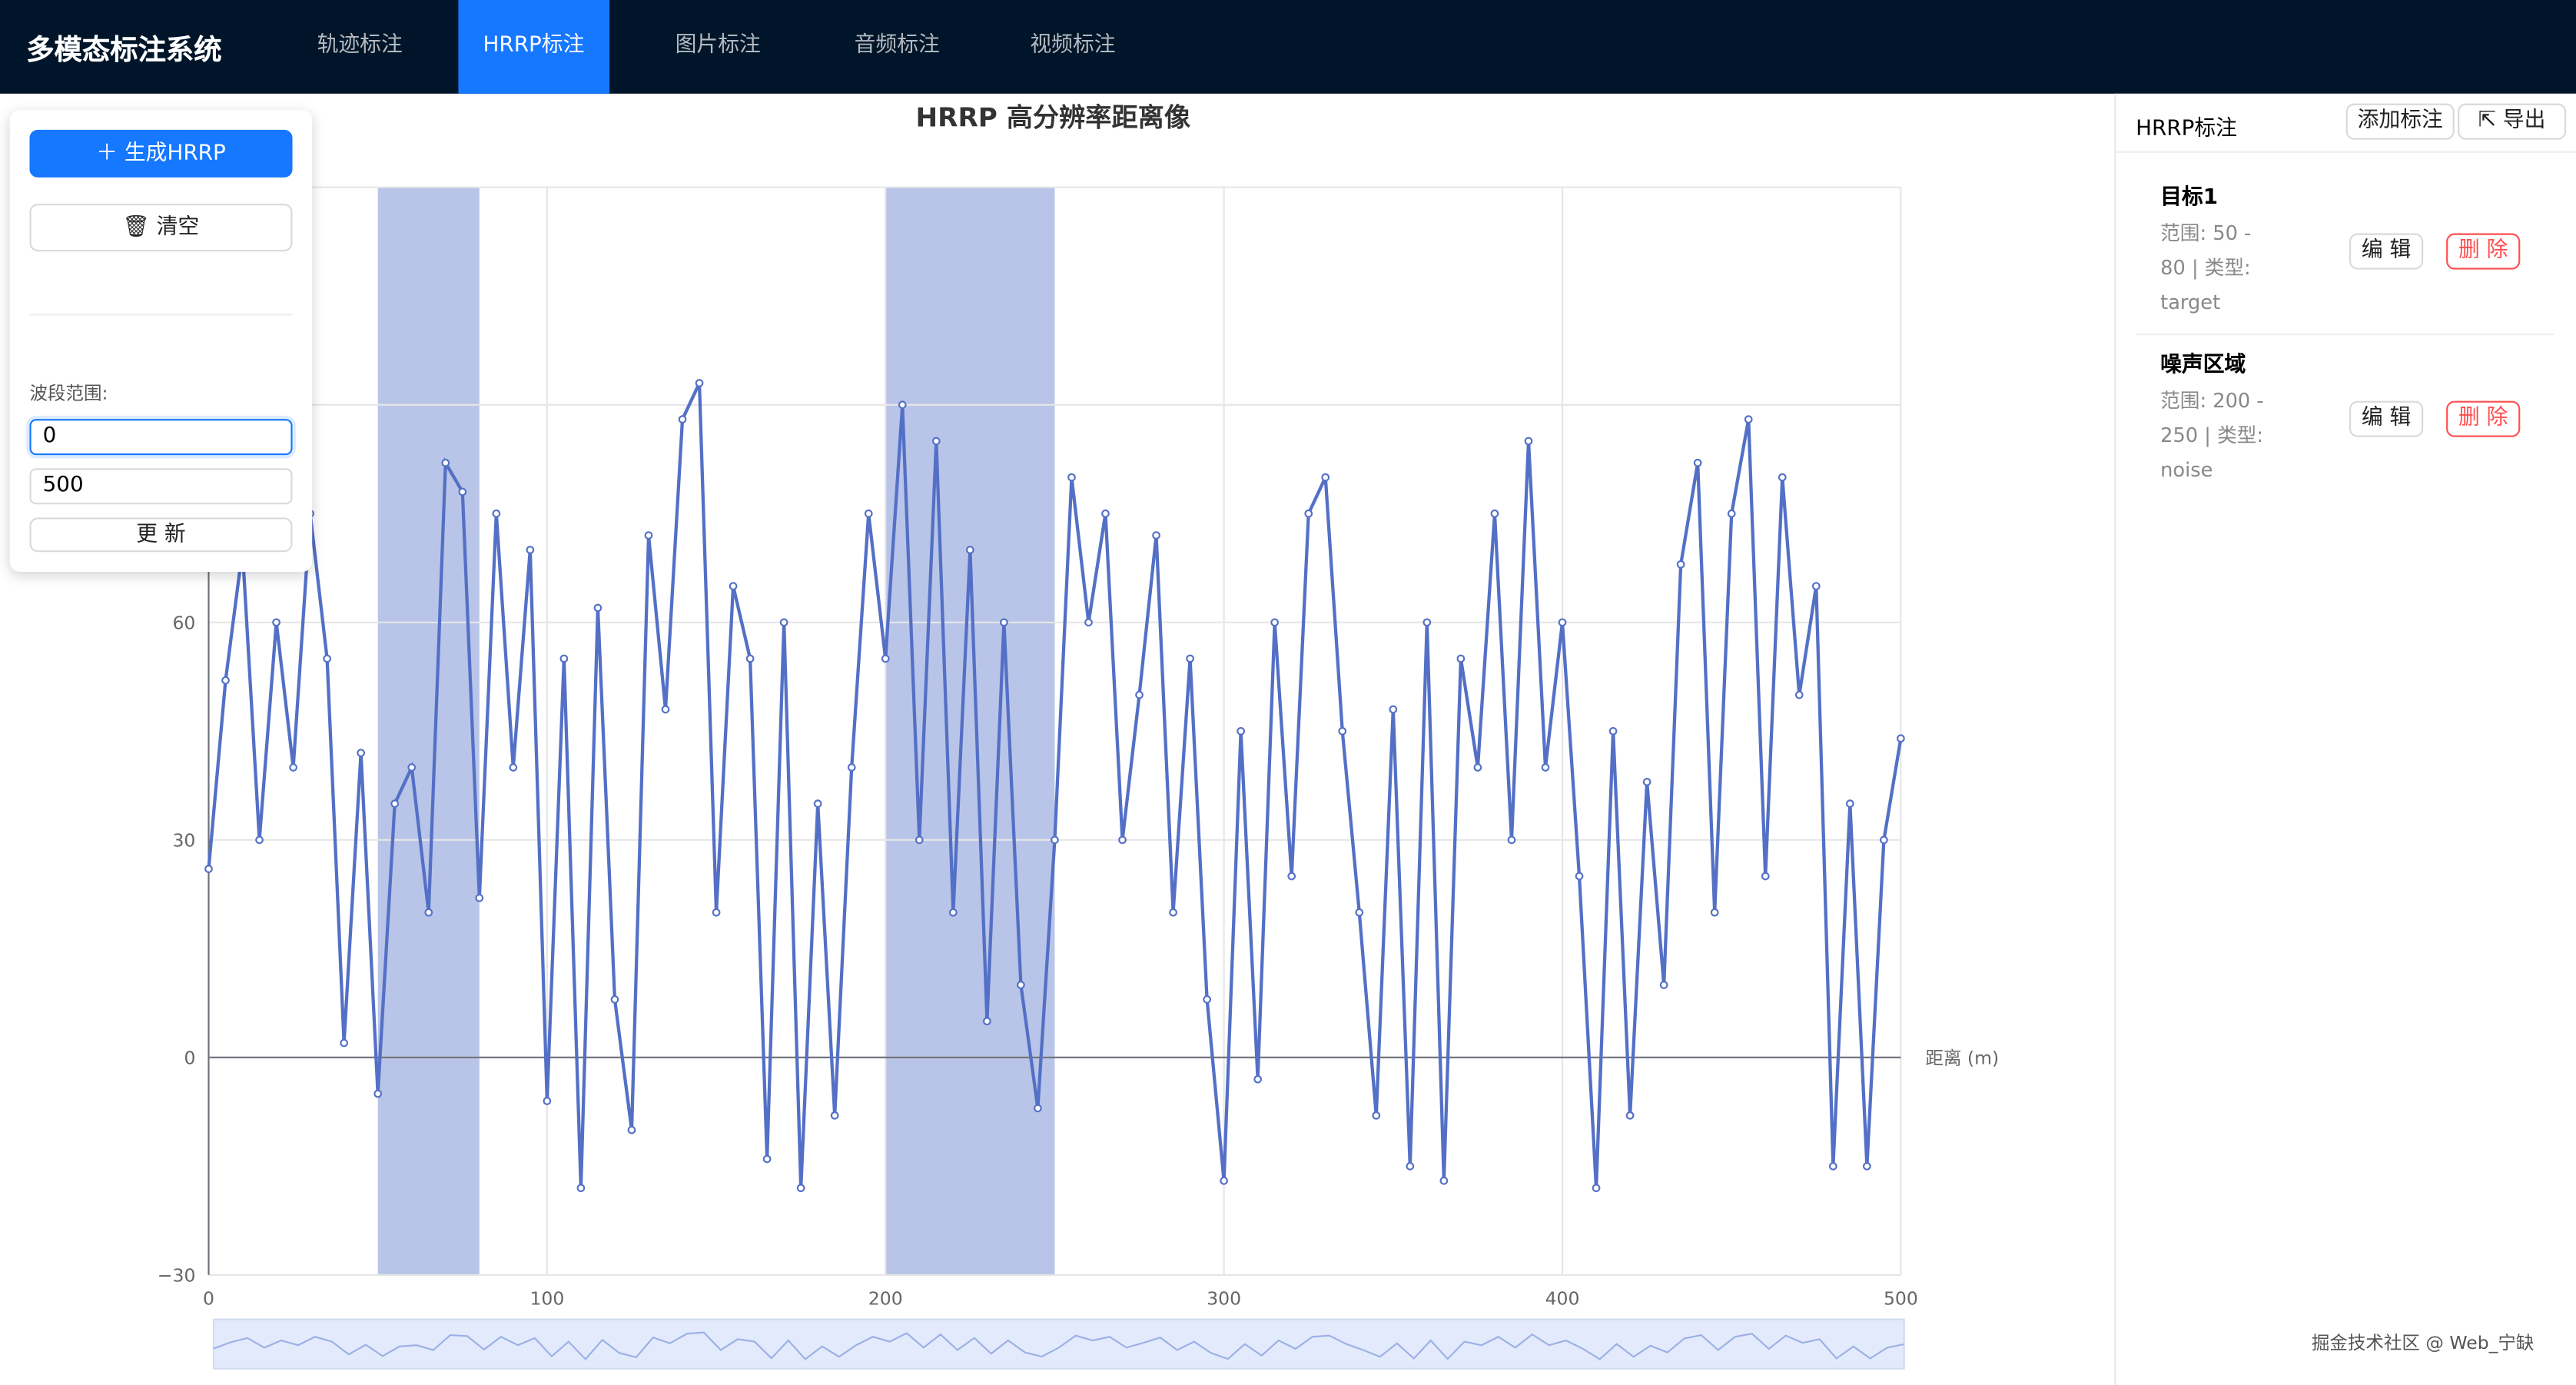 Image resolution: width=2576 pixels, height=1385 pixels. Describe the element at coordinates (177, 1275) in the screenshot. I see `y-tick-label: −30` at that location.